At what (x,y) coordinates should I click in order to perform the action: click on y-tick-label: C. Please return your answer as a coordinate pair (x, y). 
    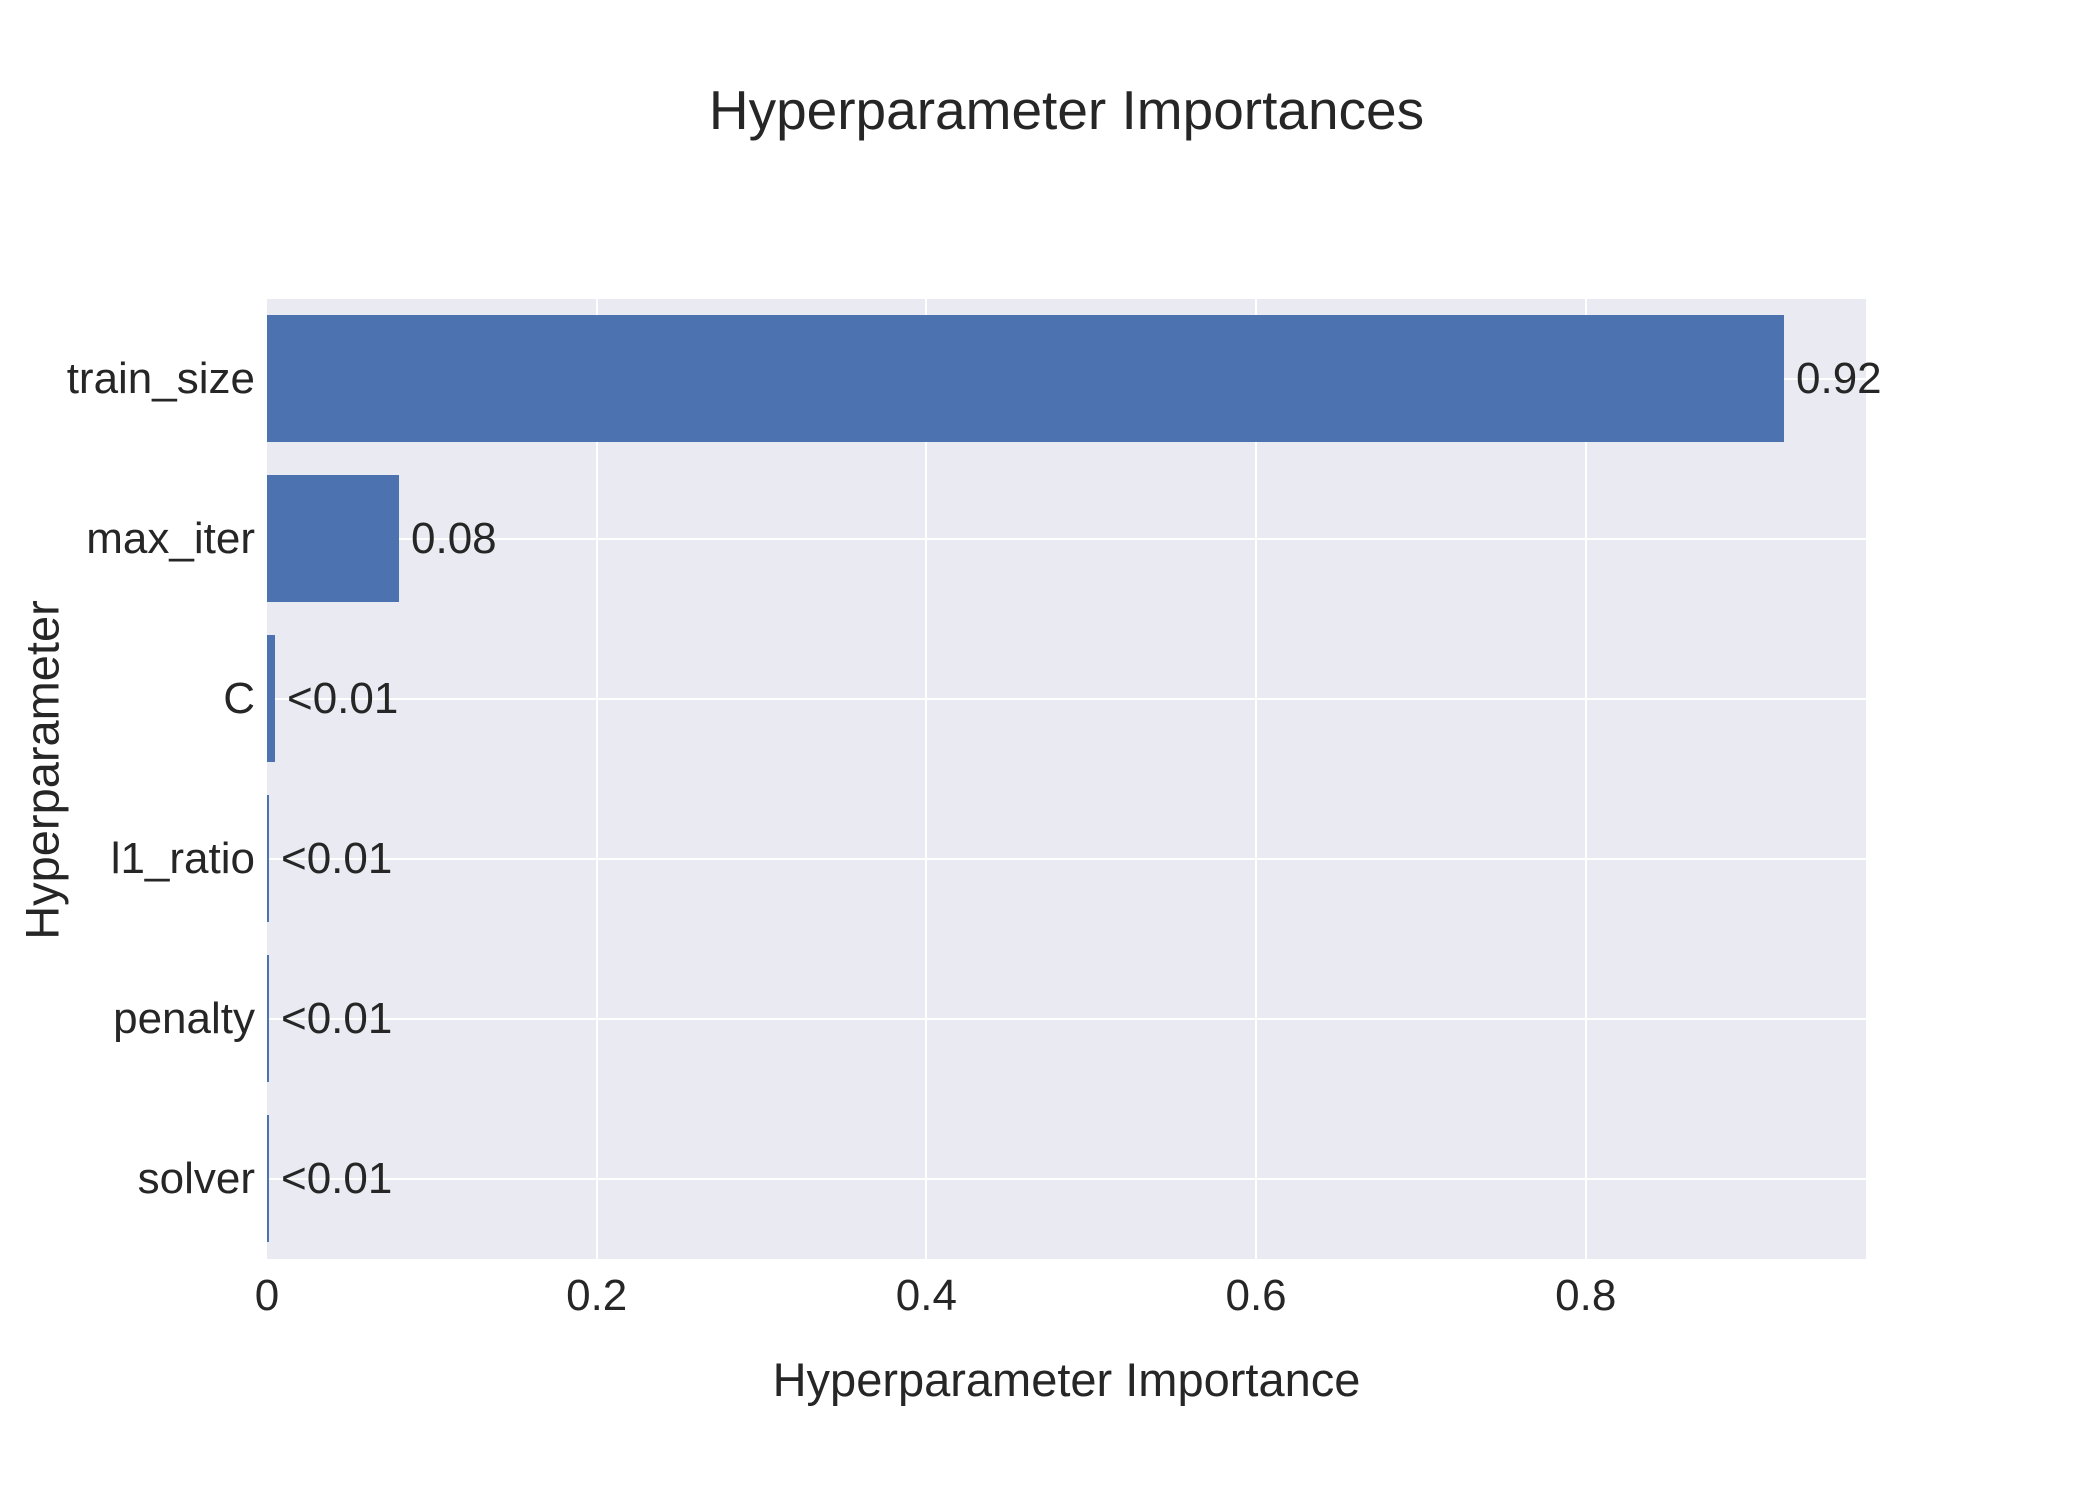
    Looking at the image, I should click on (239, 698).